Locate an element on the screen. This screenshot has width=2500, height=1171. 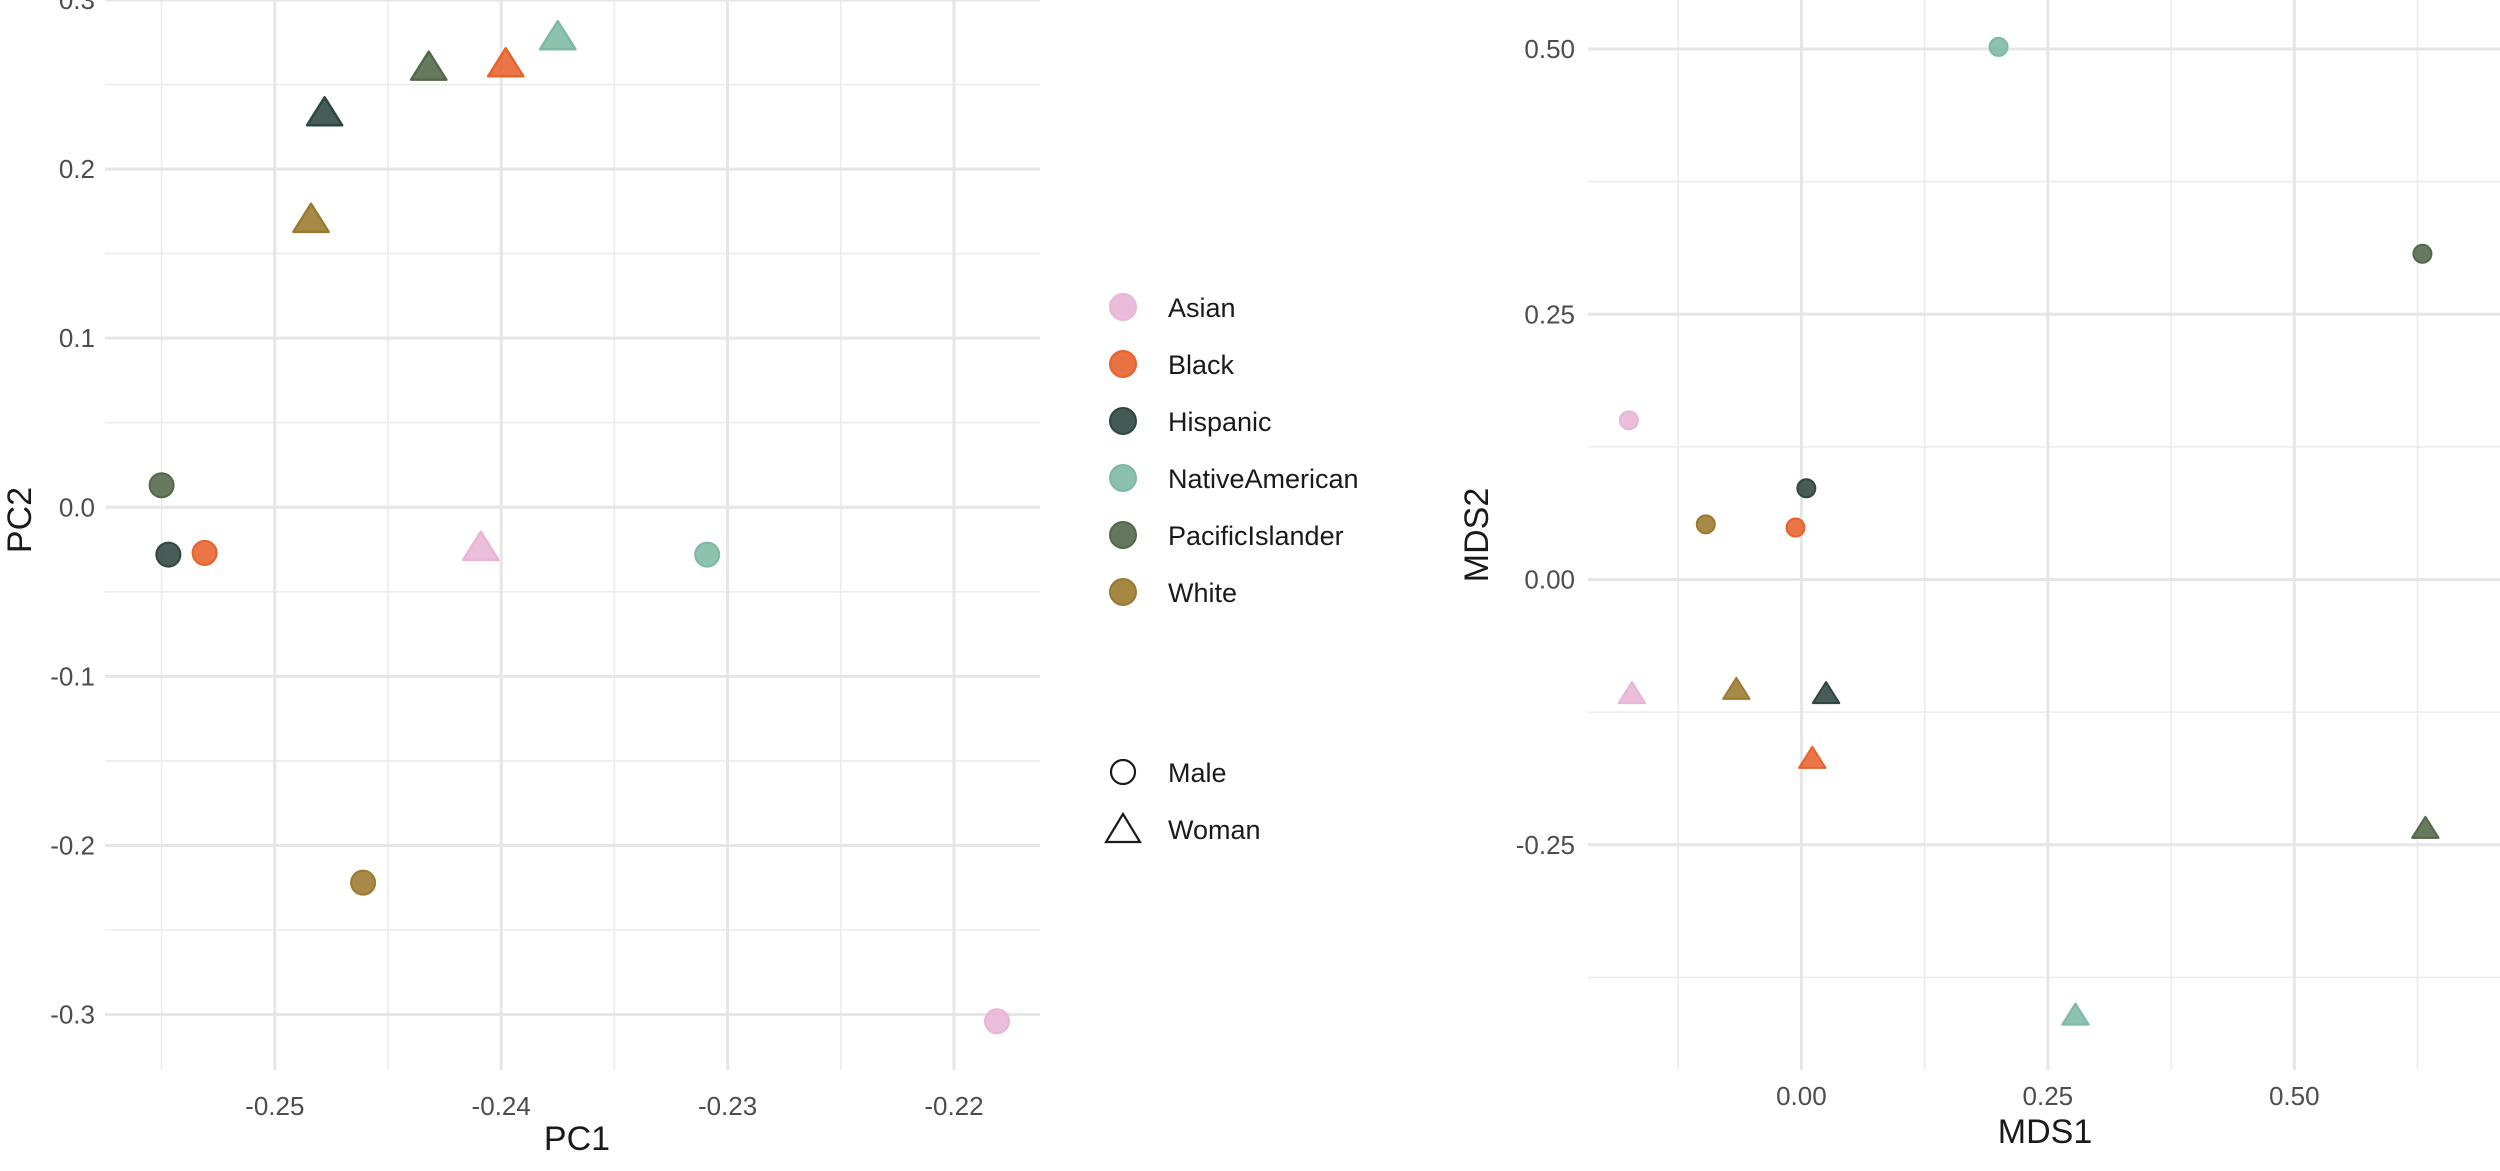
mds-point-nativeamerican-male is located at coordinates (1998, 46).